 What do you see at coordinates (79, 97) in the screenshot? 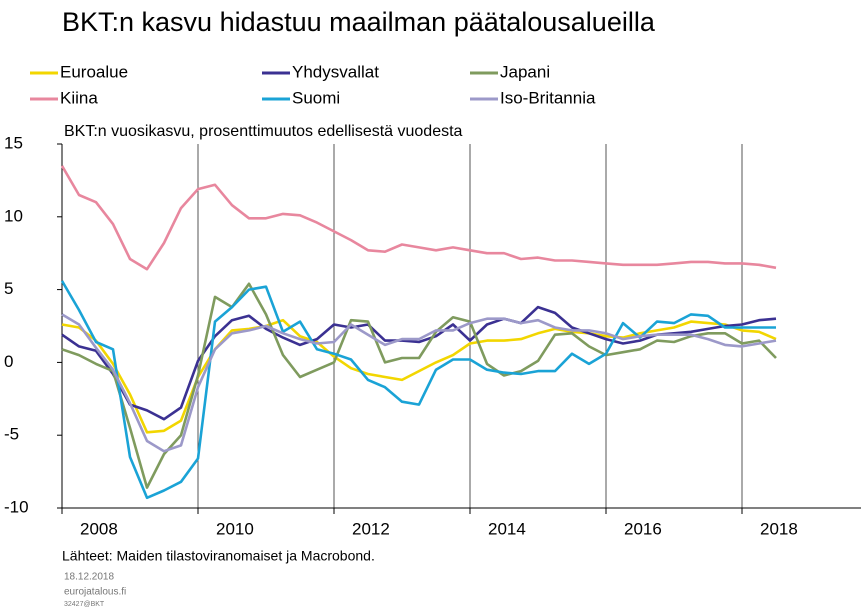
I see `legend-label: Kiina` at bounding box center [79, 97].